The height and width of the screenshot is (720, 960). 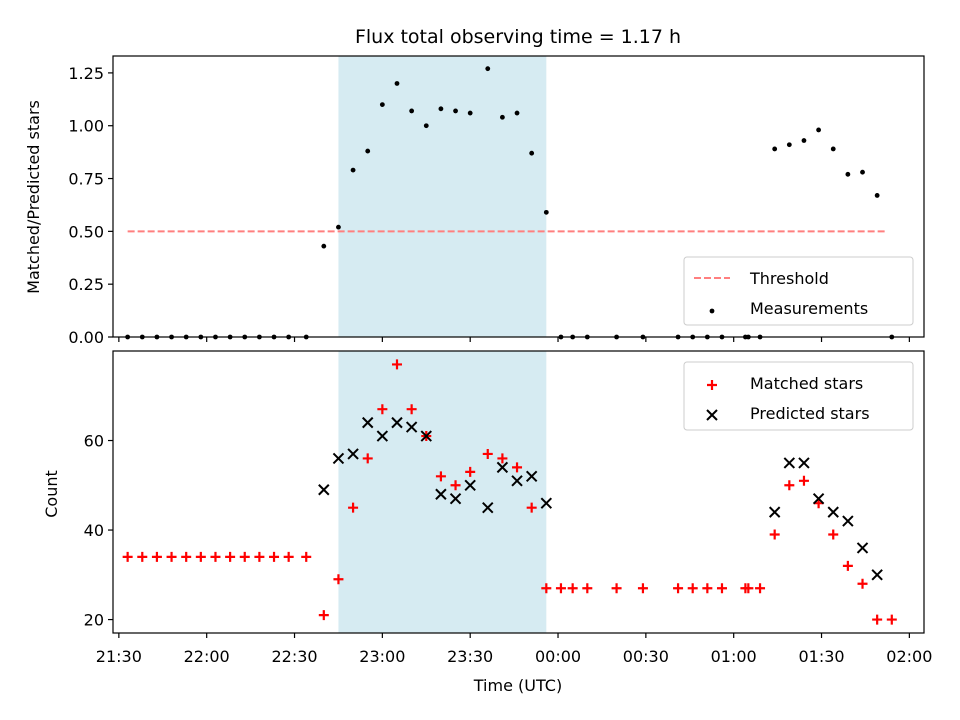 I want to click on x-tick-label: 22:30, so click(x=294, y=656).